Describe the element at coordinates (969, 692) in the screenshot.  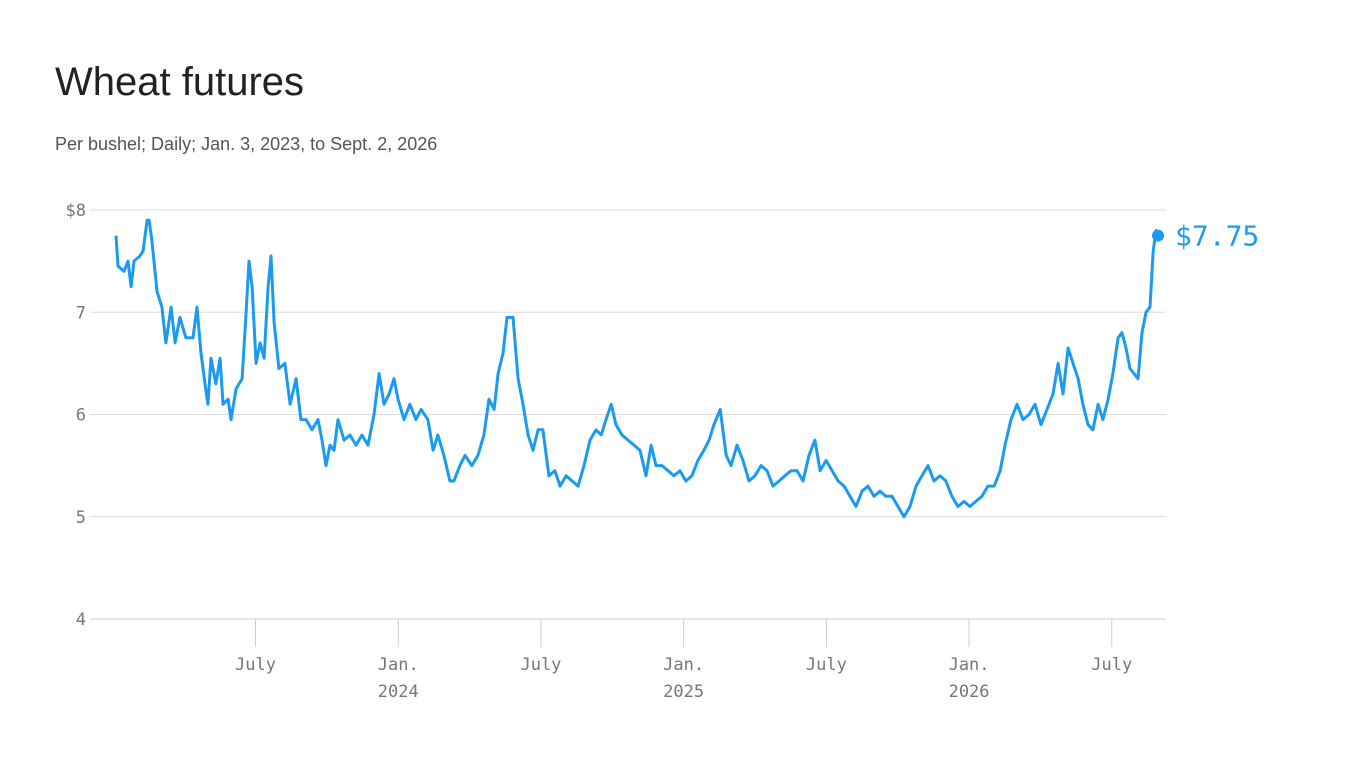
I see `x-tick-year: 2026` at that location.